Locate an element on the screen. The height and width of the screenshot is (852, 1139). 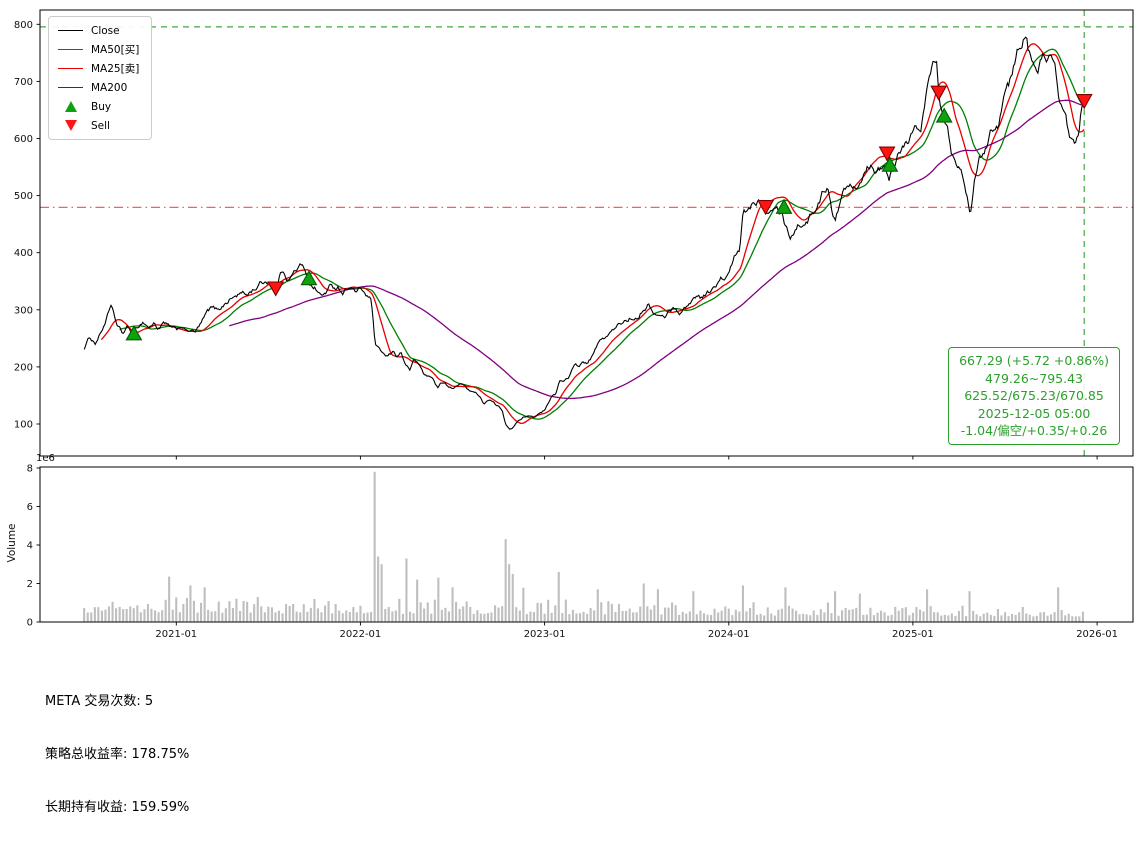
x-tick-label: 2026-01 is located at coordinates (1097, 634).